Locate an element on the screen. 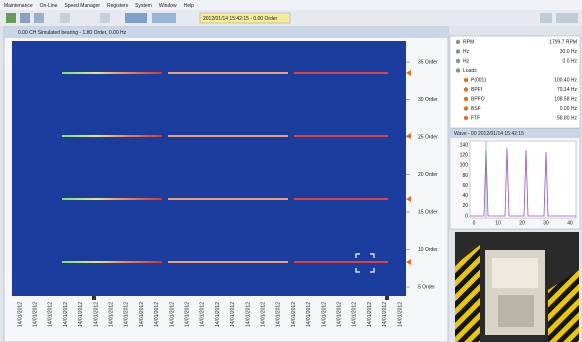  toolbar is located at coordinates (291, 18).